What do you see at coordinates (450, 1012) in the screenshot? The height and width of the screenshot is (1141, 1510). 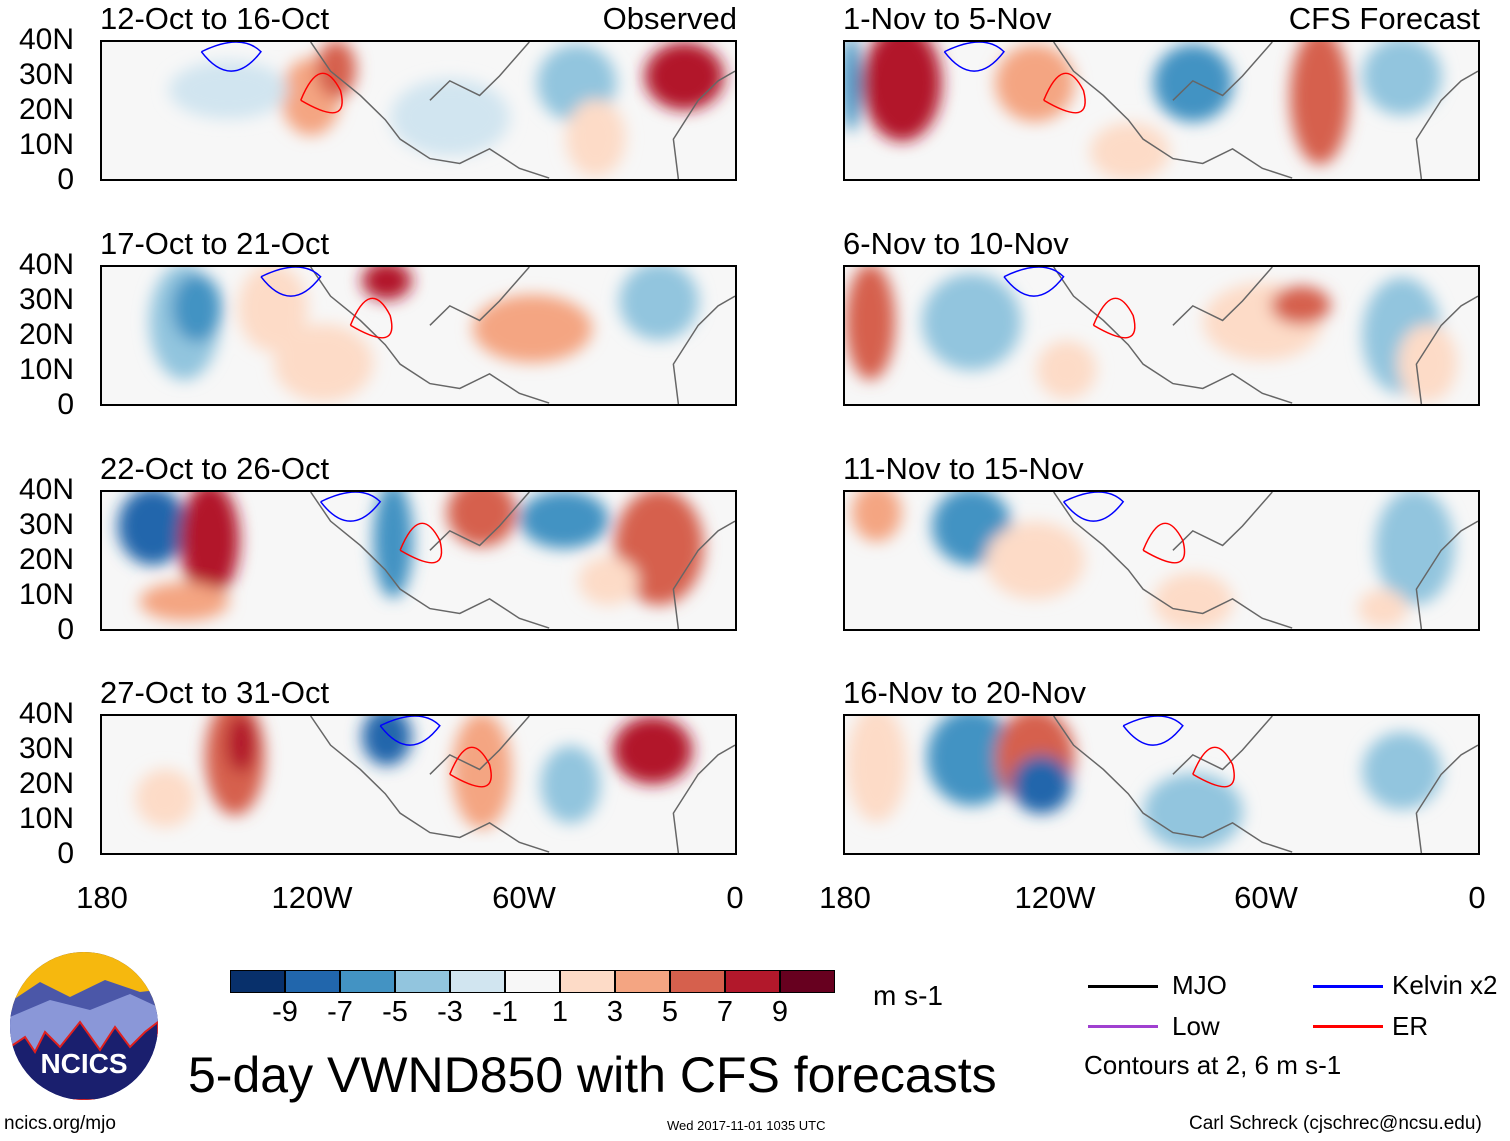 I see `colorbar-label: -3` at bounding box center [450, 1012].